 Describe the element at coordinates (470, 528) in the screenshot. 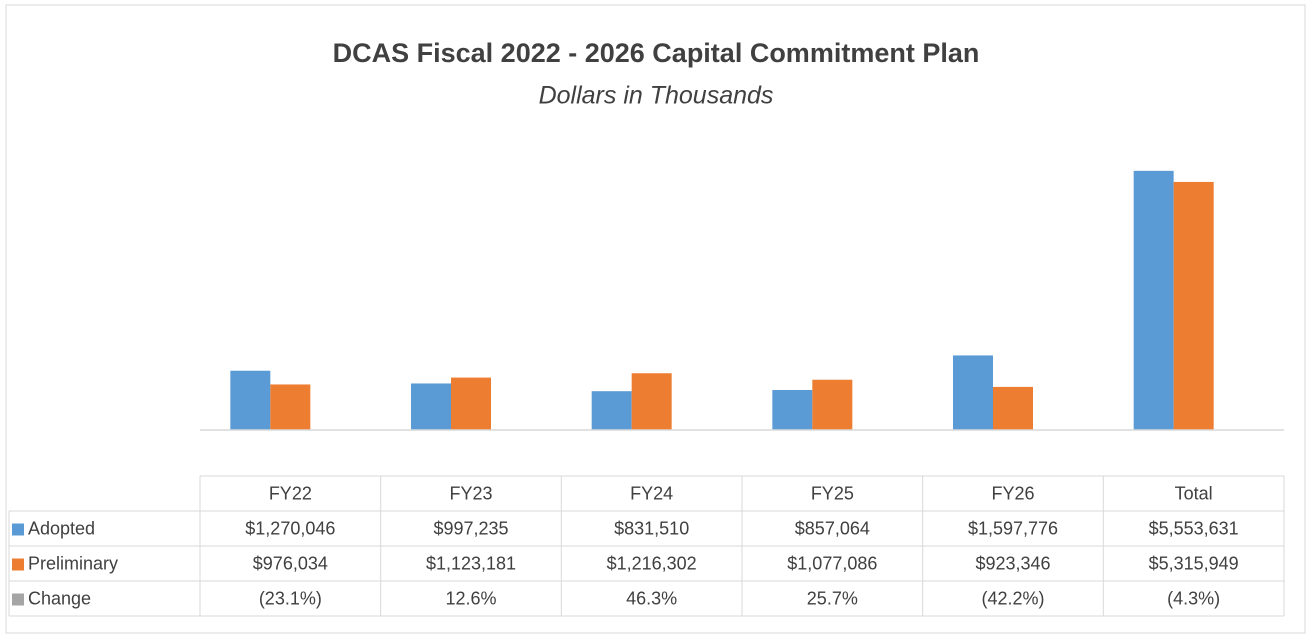

I see `table-value: $997,235` at that location.